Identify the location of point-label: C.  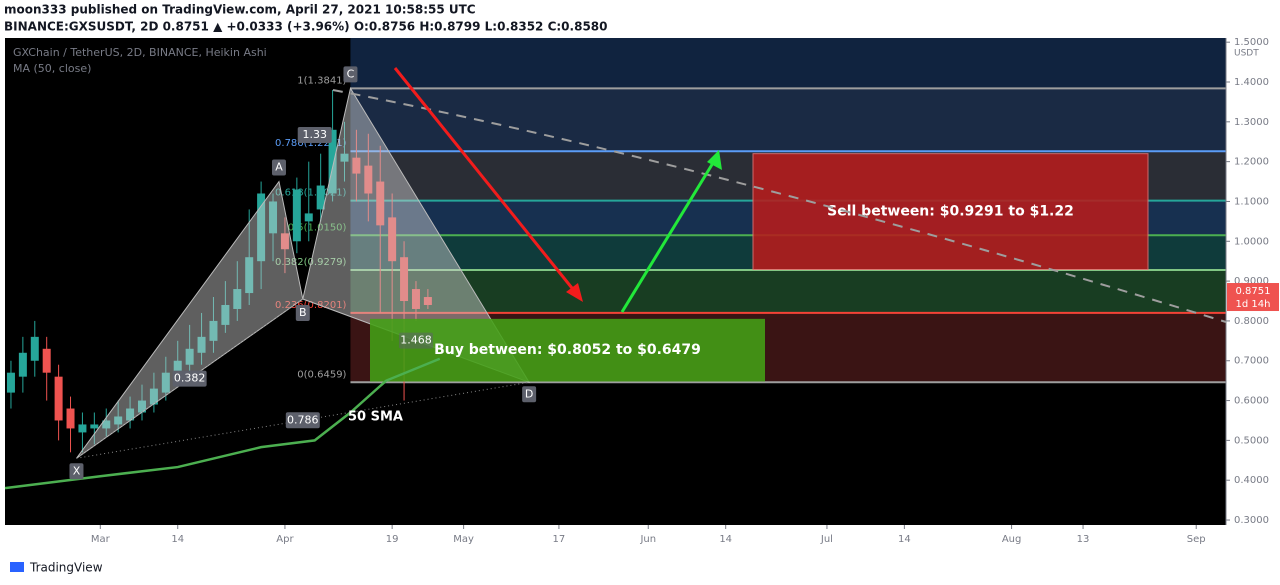
(351, 73).